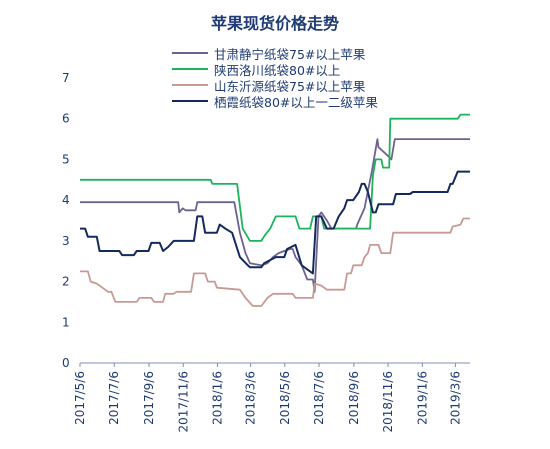 Image resolution: width=550 pixels, height=449 pixels. I want to click on x-tick-label: 2018/9/6, so click(354, 398).